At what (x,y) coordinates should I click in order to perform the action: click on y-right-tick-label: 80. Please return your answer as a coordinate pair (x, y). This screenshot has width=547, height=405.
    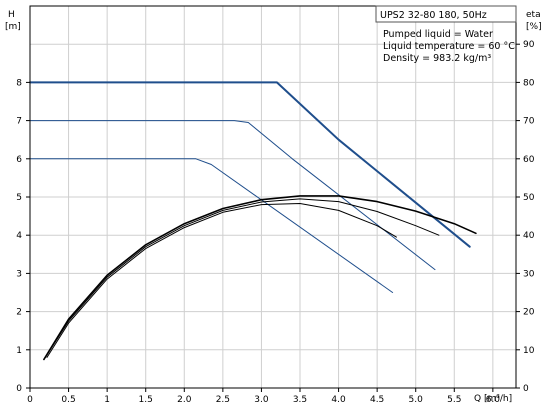
    Looking at the image, I should click on (529, 83).